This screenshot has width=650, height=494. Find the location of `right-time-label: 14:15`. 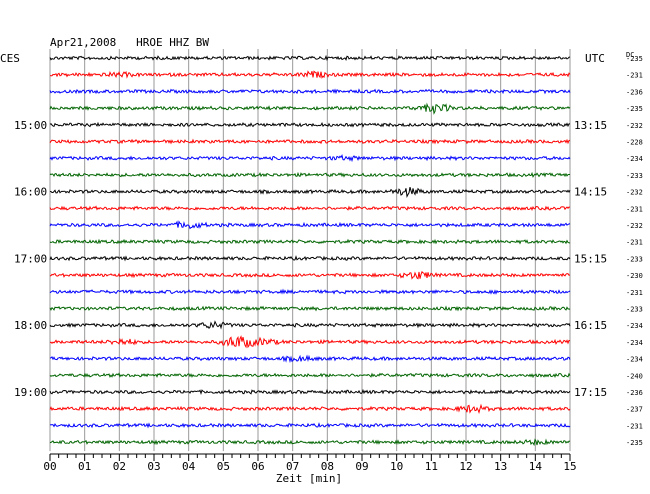

right-time-label: 14:15 is located at coordinates (590, 192).